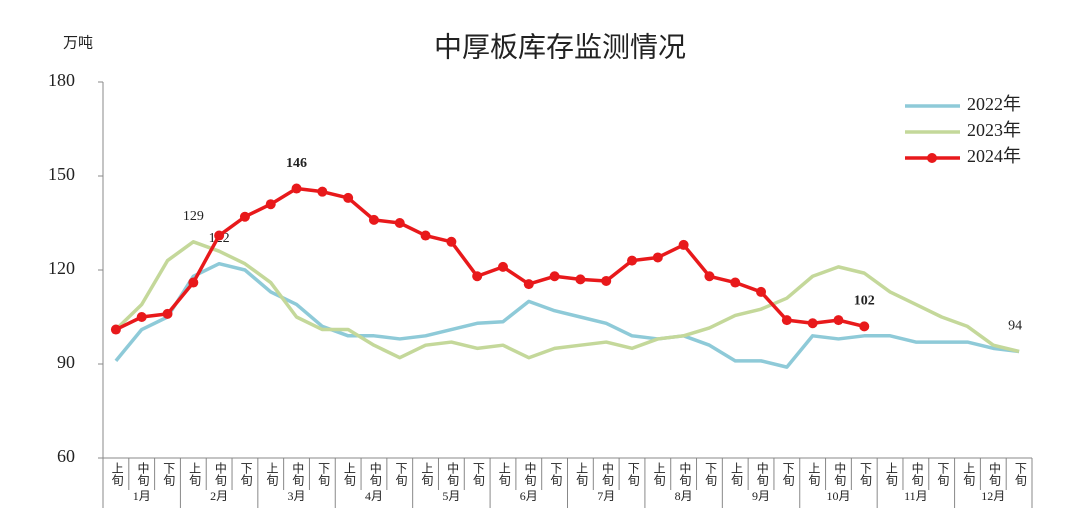  Describe the element at coordinates (78, 42) in the screenshot. I see `y-axis-label: 万吨` at that location.